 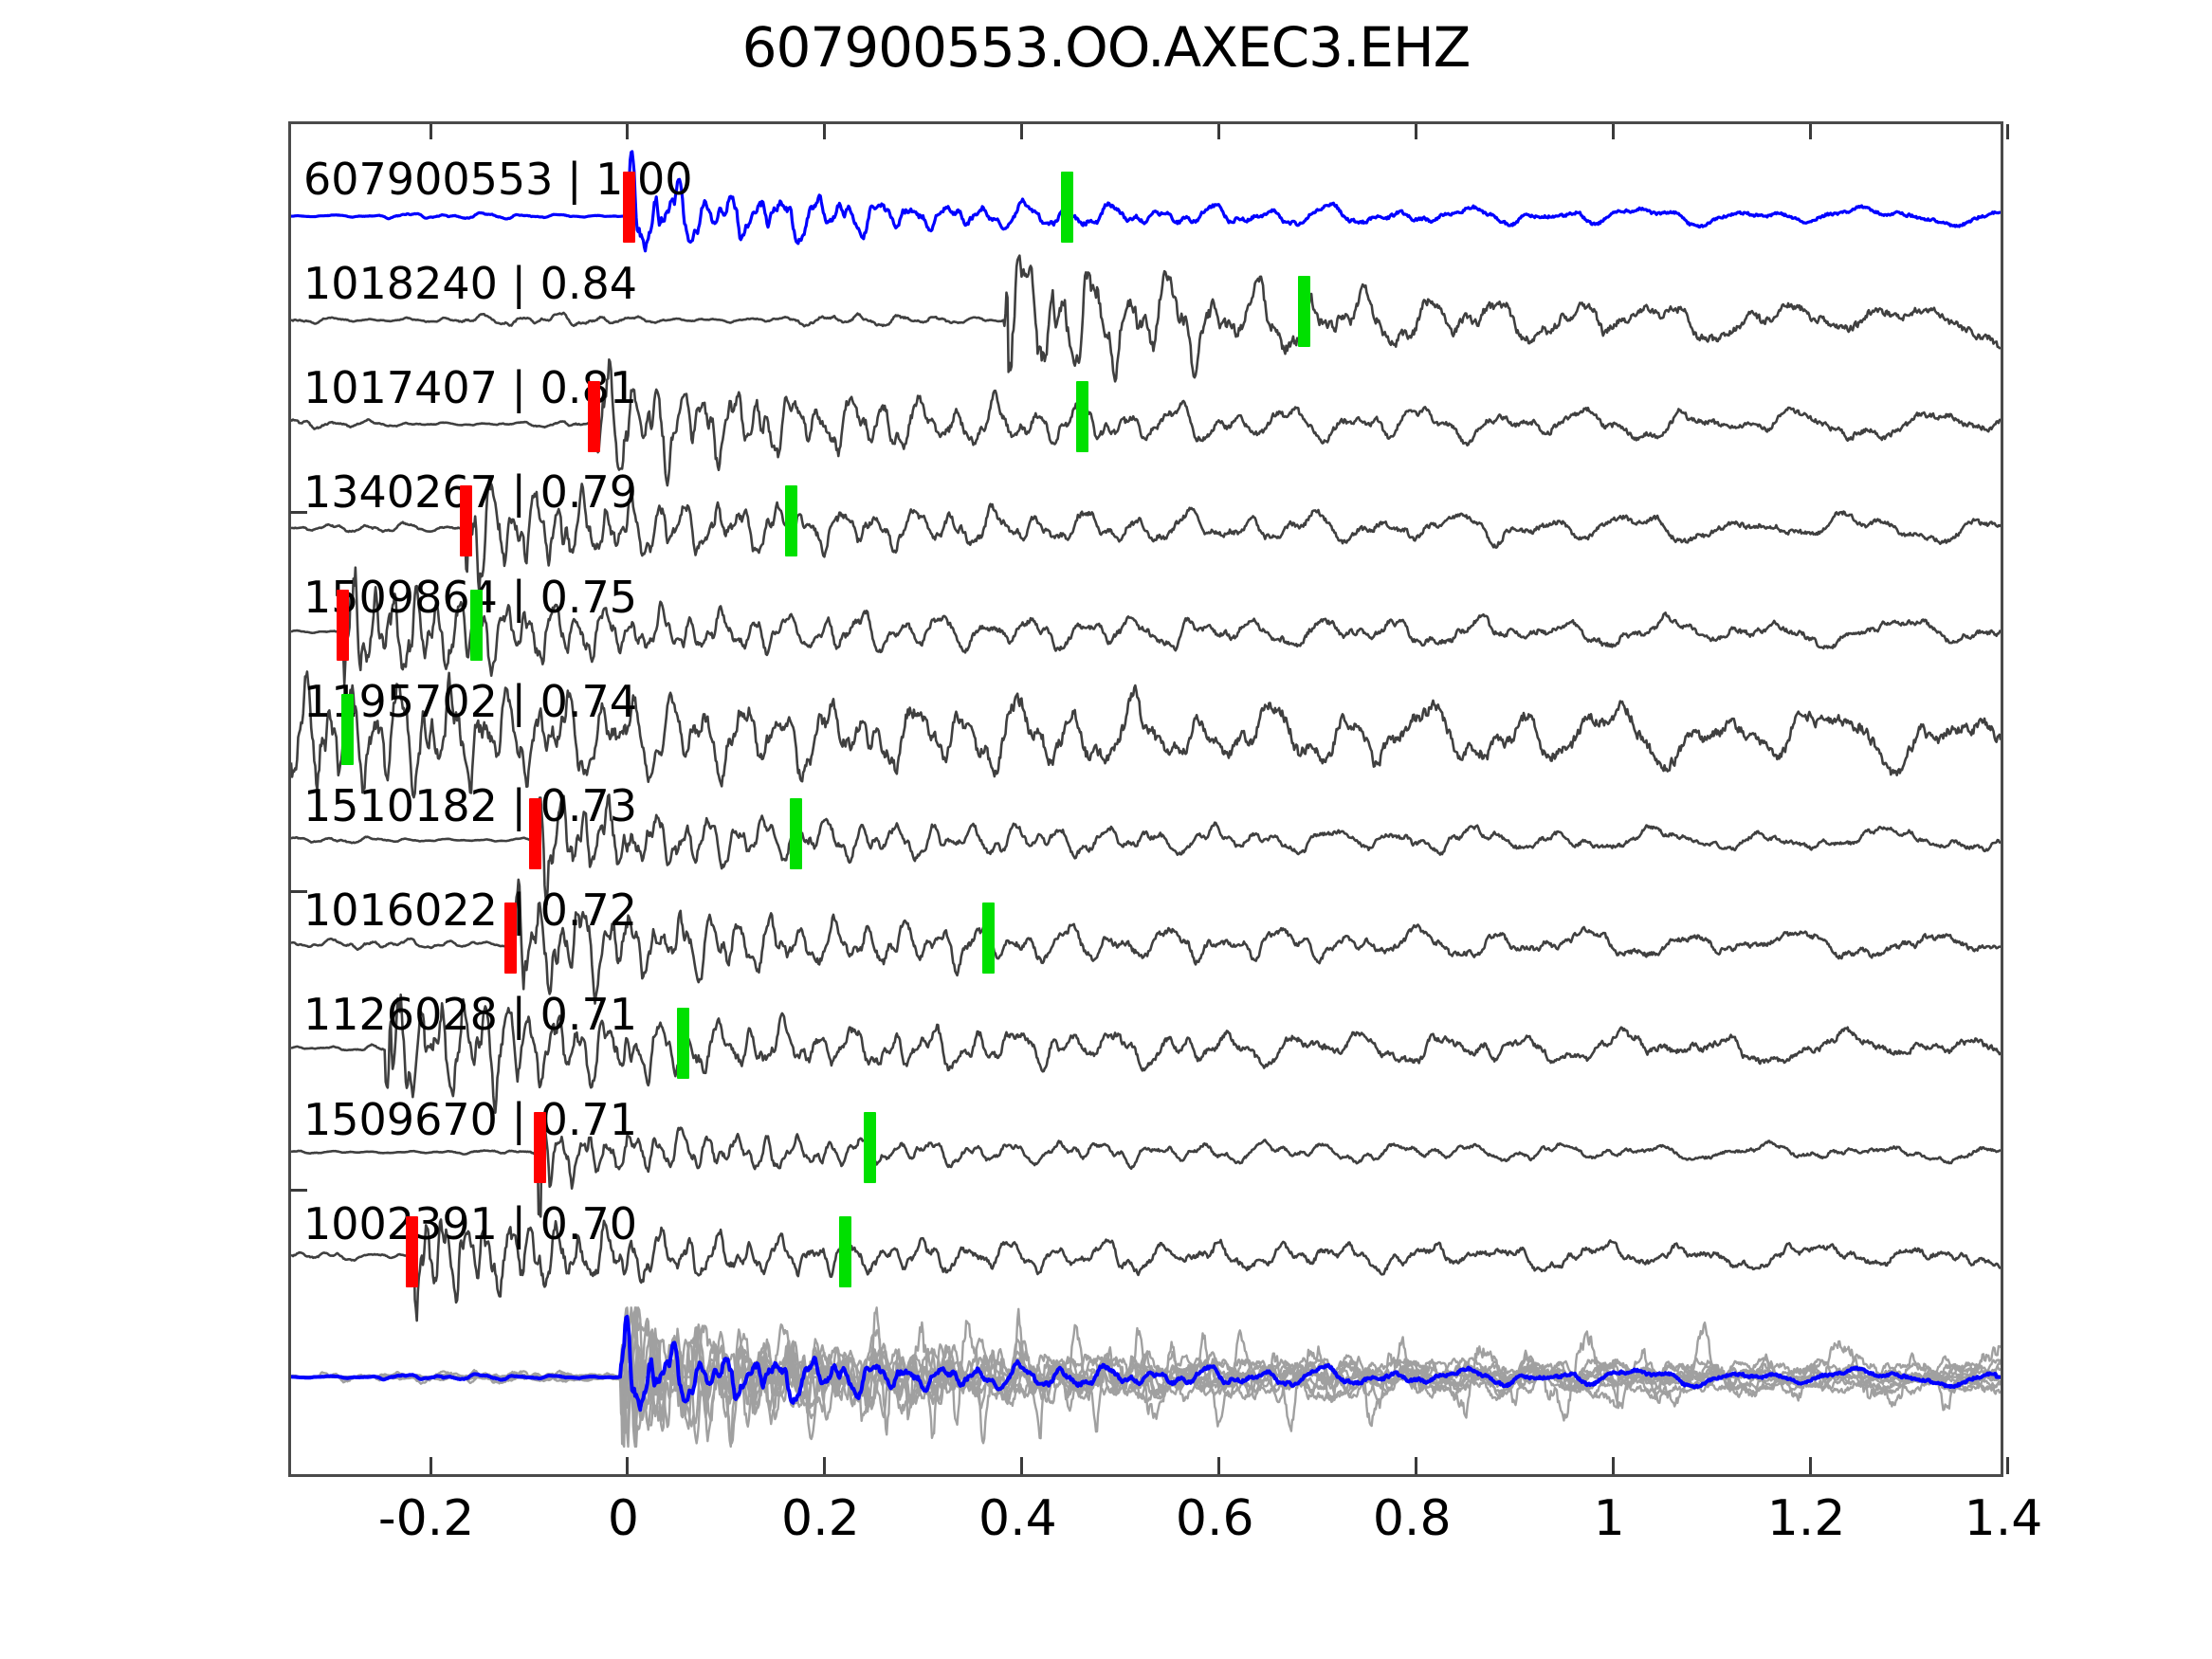 I want to click on x-tick-label-6: 1, so click(x=1609, y=1518).